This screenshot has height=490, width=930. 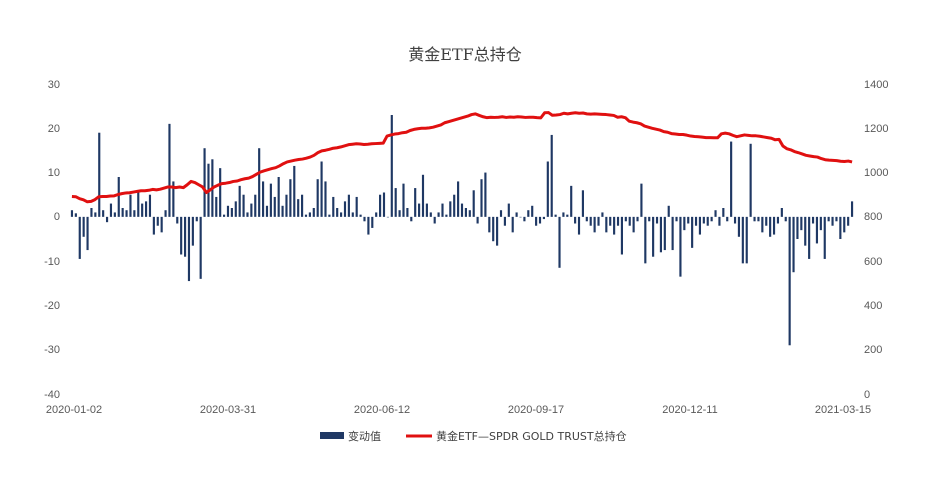 I want to click on left-tick-label: -20, so click(x=52, y=306).